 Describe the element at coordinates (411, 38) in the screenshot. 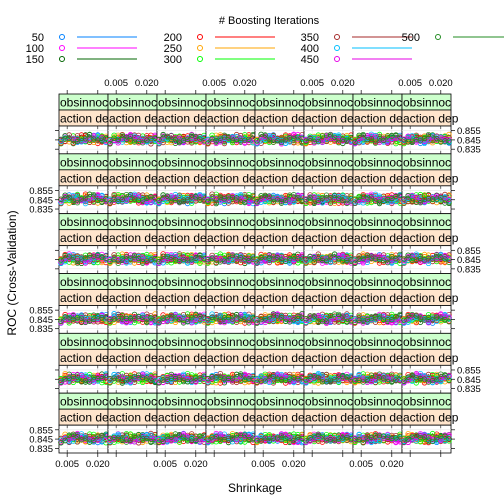

I see `legend-label: 500` at that location.